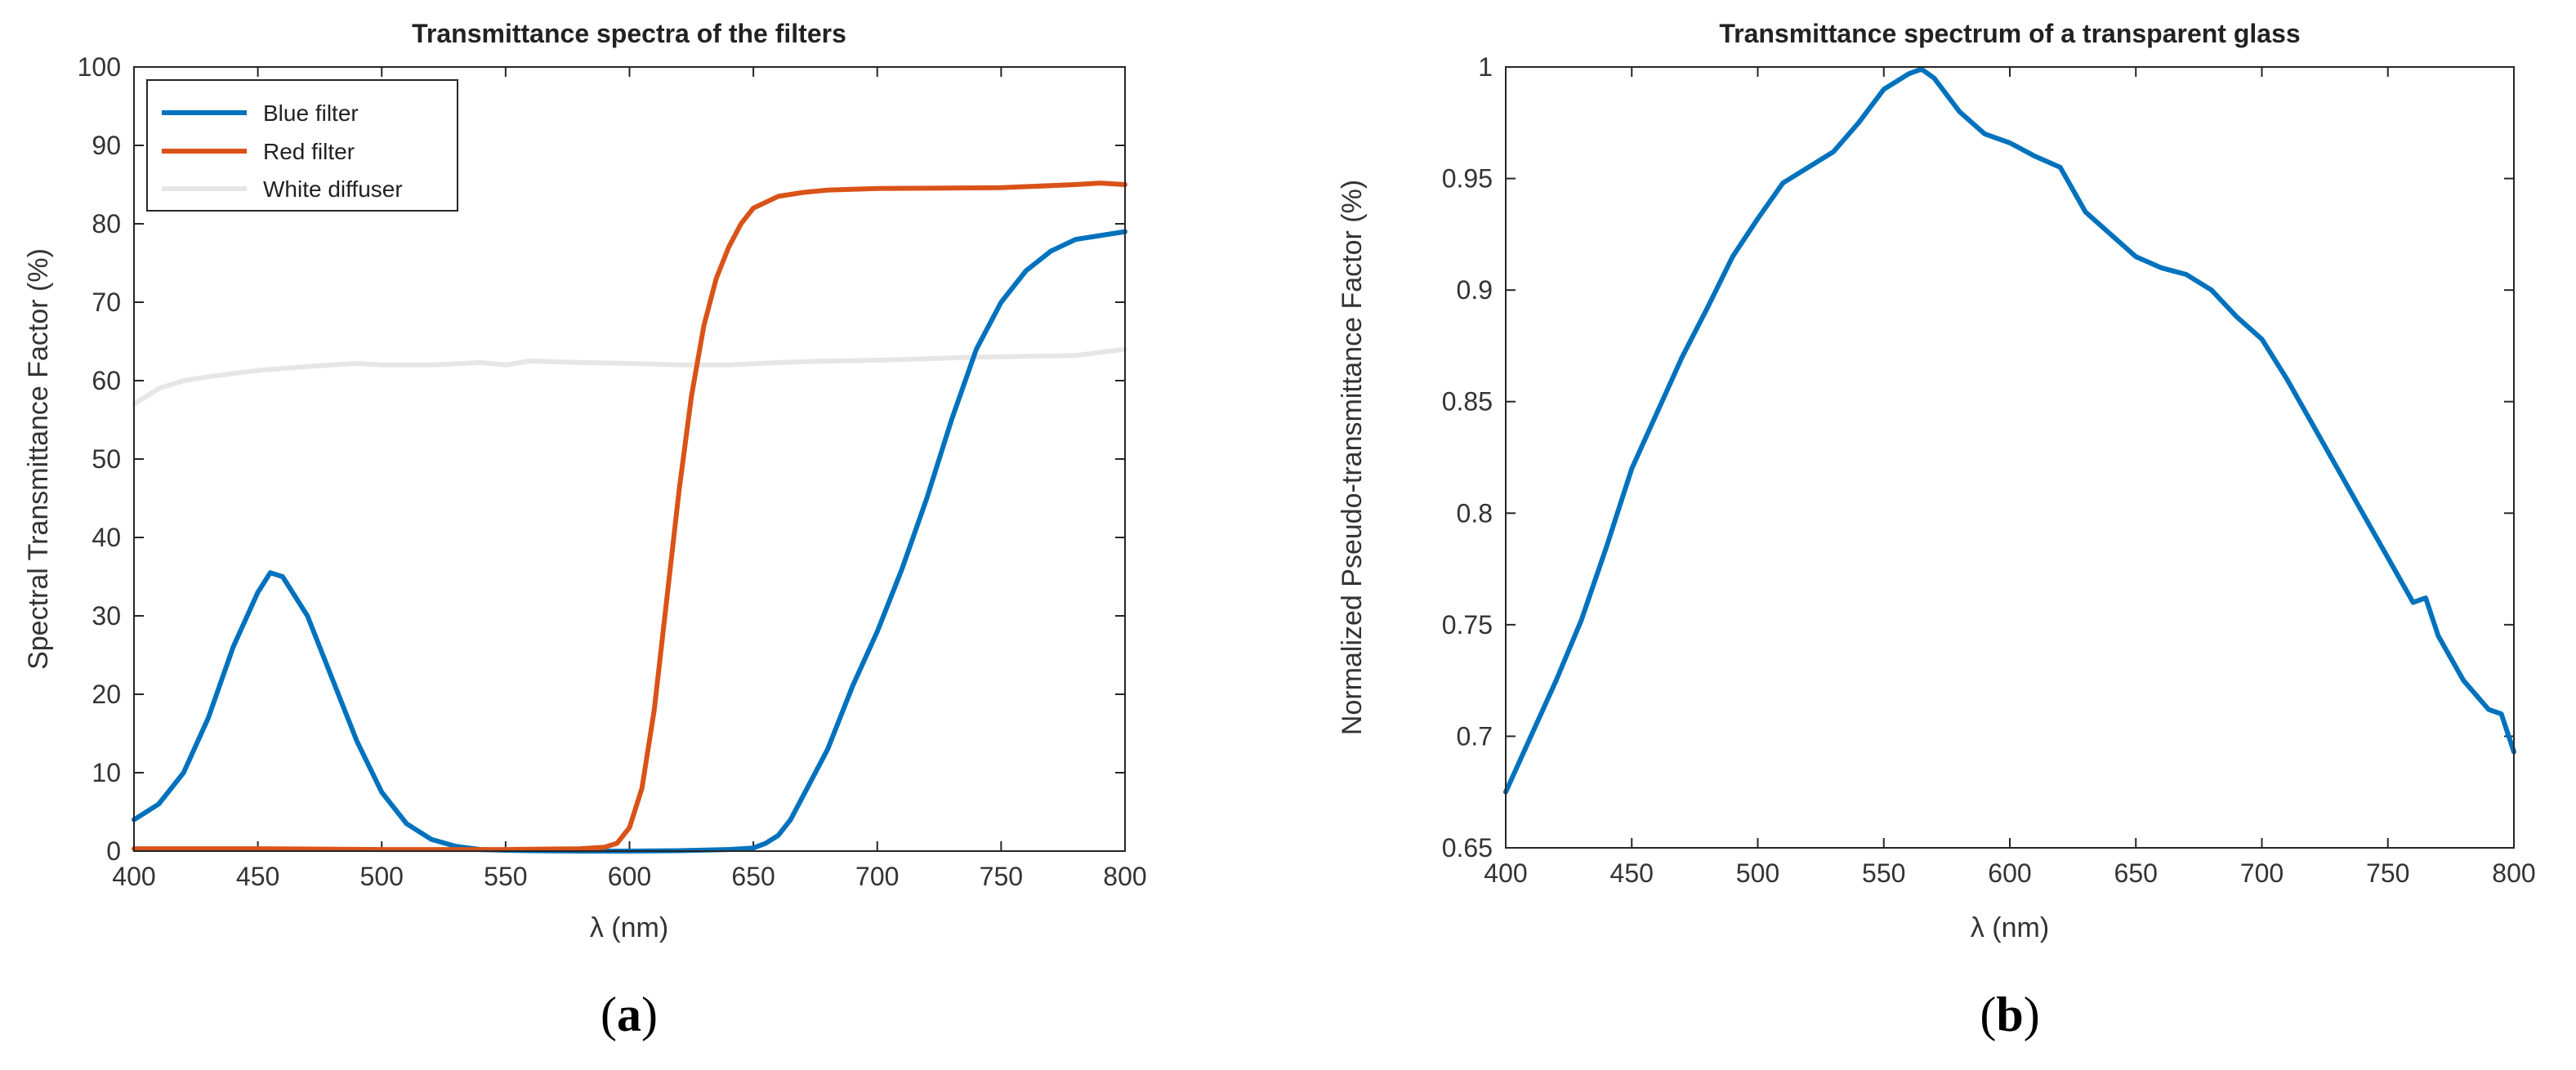 This screenshot has width=2576, height=1070. What do you see at coordinates (106, 224) in the screenshot?
I see `y-tick-label: 80` at bounding box center [106, 224].